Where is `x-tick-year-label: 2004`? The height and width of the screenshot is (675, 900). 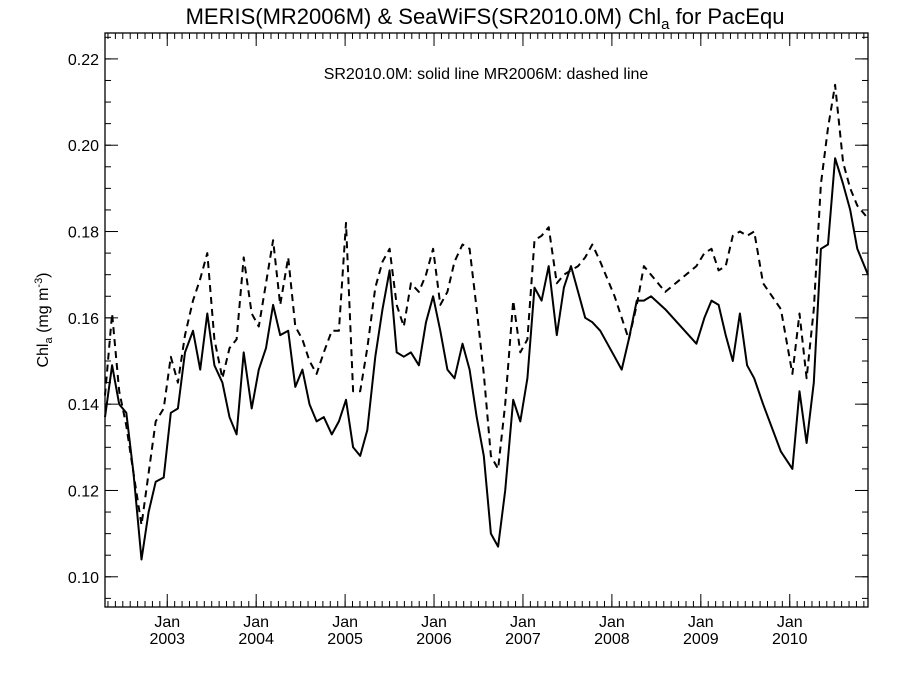 x-tick-year-label: 2004 is located at coordinates (256, 639).